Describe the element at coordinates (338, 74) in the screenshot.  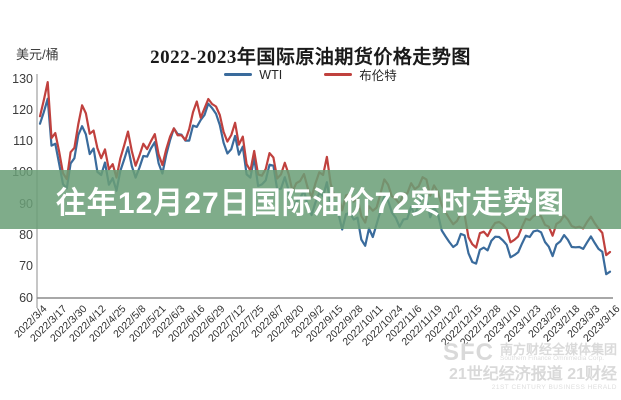
I see `brent-line-swatch` at that location.